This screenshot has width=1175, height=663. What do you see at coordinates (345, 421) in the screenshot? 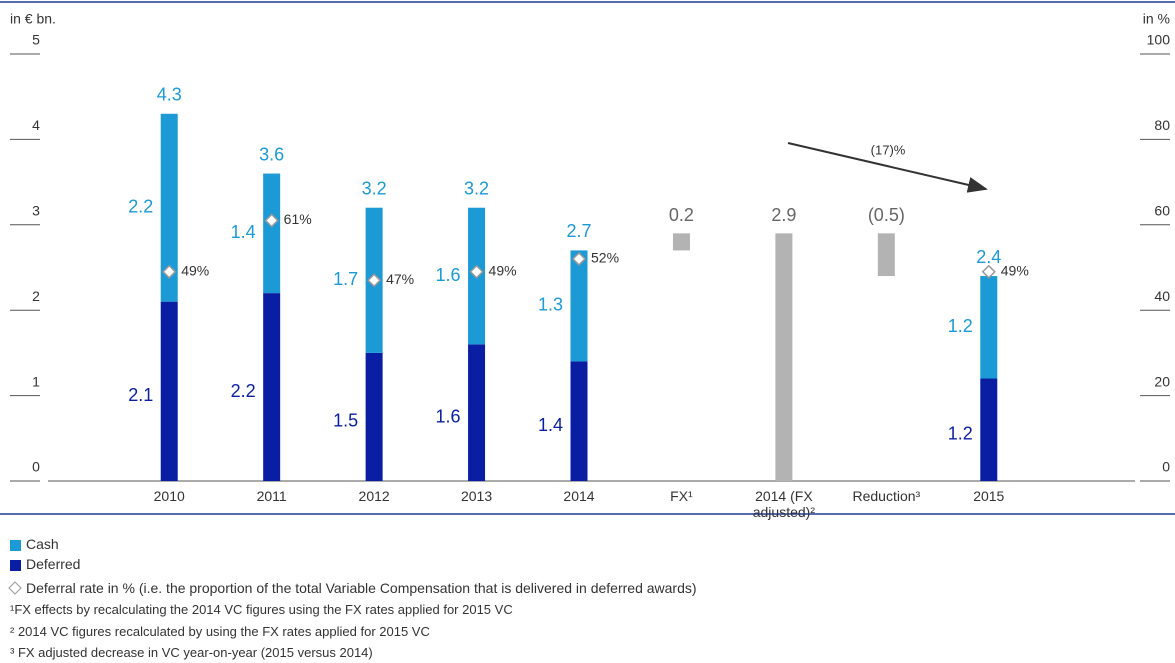
I see `deferred-label: 1.5` at bounding box center [345, 421].